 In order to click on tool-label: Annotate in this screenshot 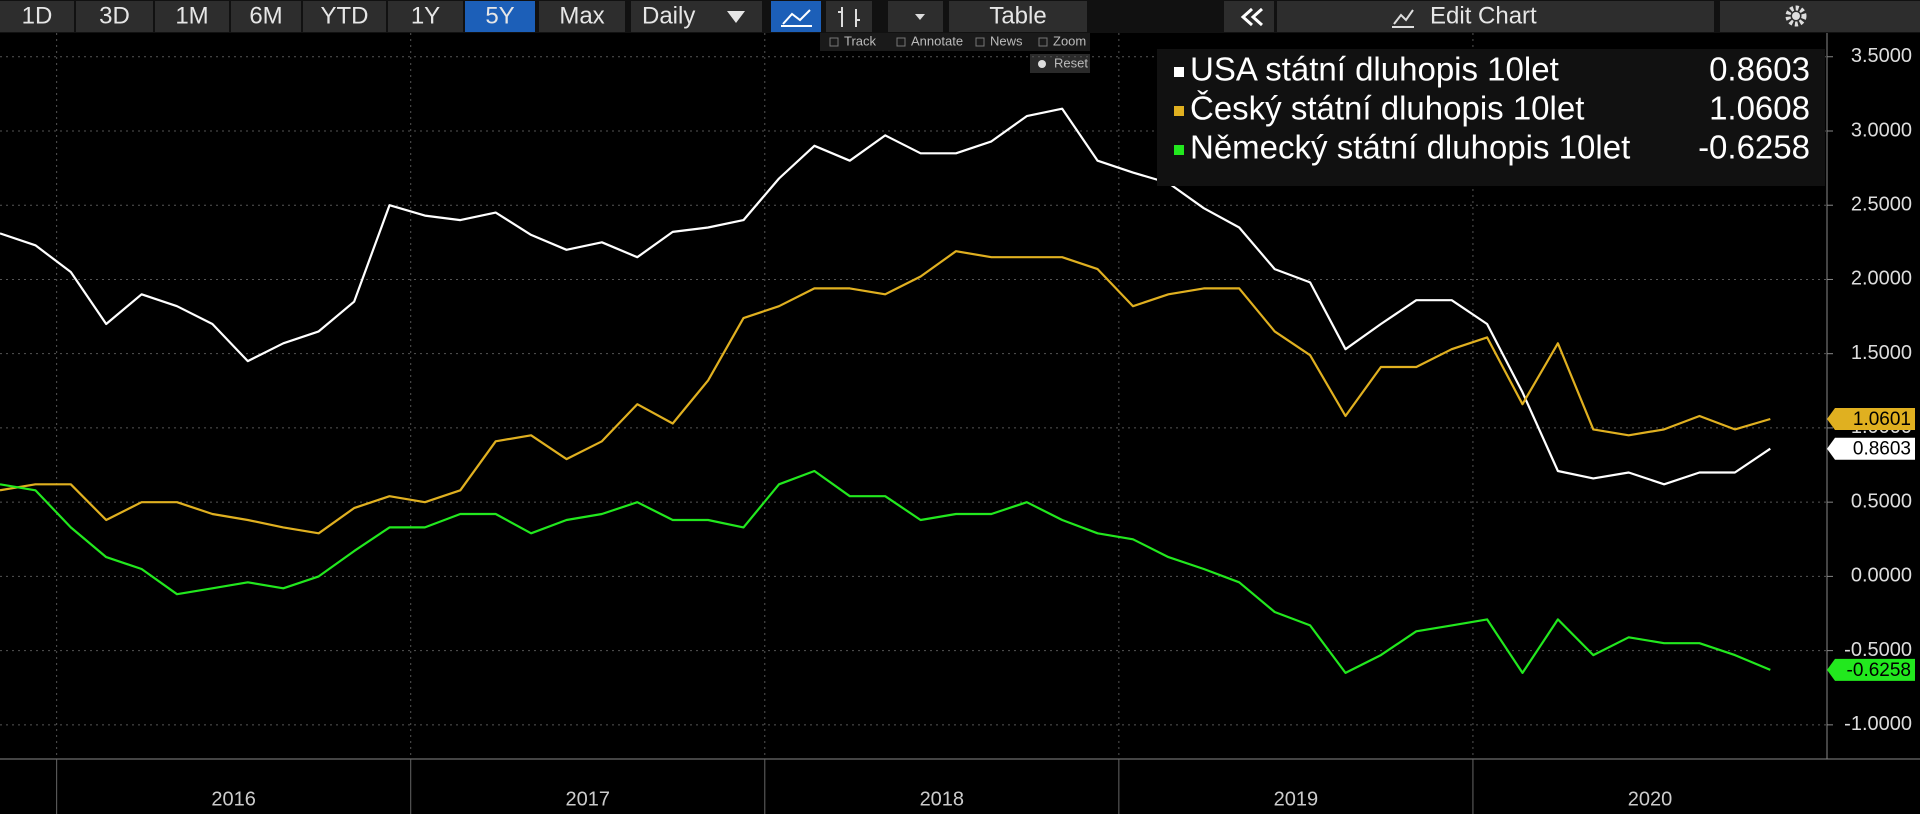, I will do `click(937, 40)`.